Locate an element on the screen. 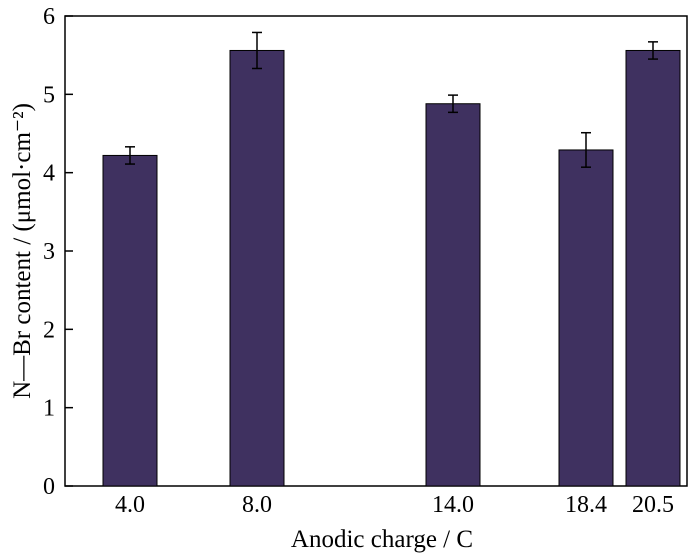  x-tick-label: 14.0 is located at coordinates (453, 505).